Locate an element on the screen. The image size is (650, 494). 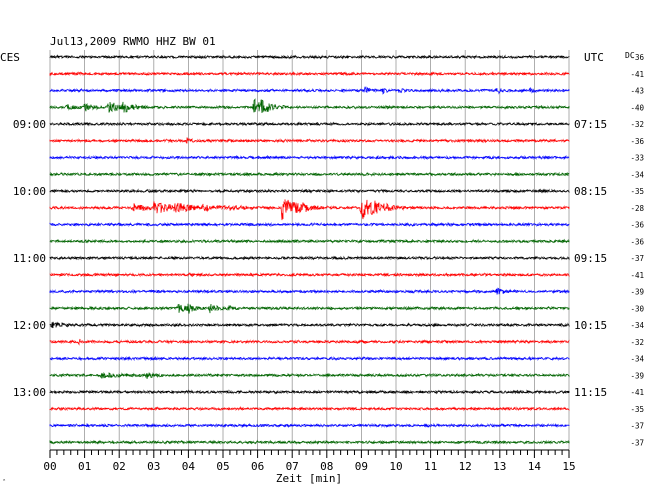
dc-offset-label: -28 is located at coordinates (637, 208).